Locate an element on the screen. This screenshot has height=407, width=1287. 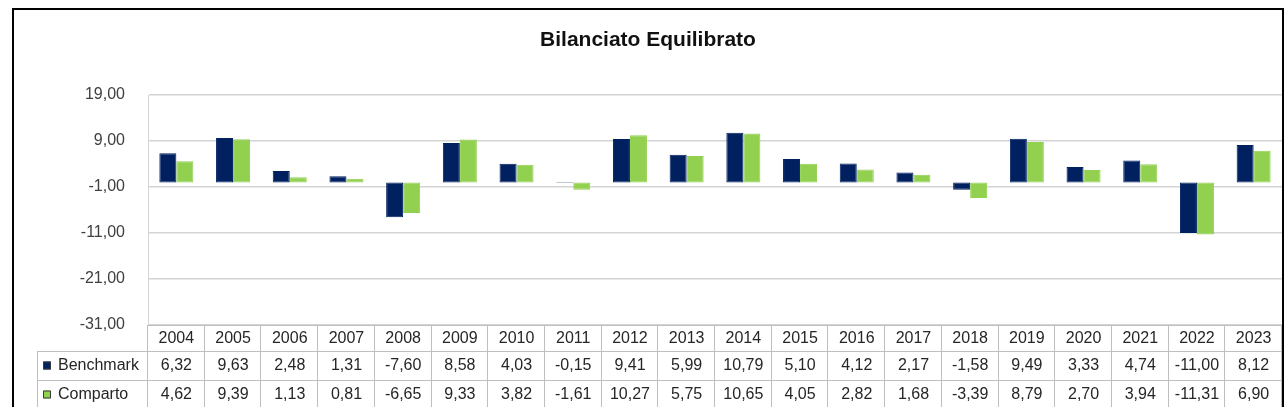
data-label: 10,27 is located at coordinates (630, 393).